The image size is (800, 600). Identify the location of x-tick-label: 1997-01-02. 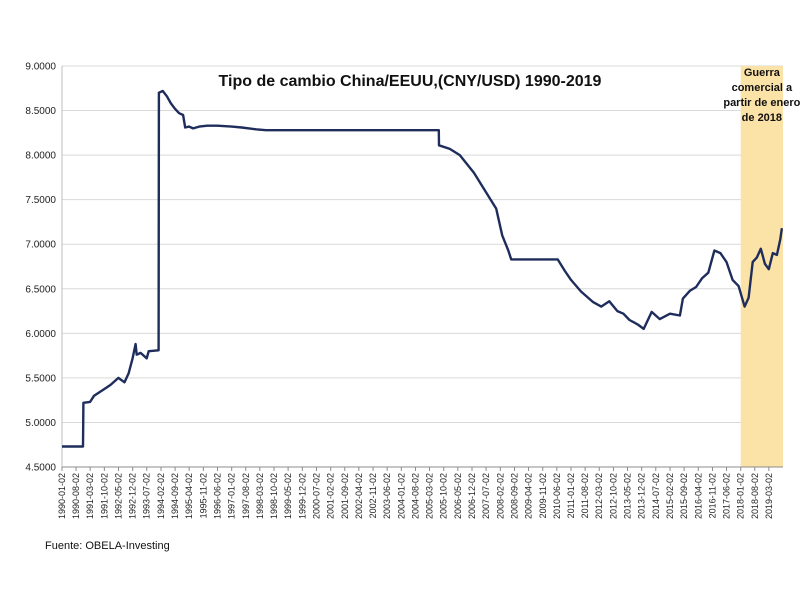
(232, 496).